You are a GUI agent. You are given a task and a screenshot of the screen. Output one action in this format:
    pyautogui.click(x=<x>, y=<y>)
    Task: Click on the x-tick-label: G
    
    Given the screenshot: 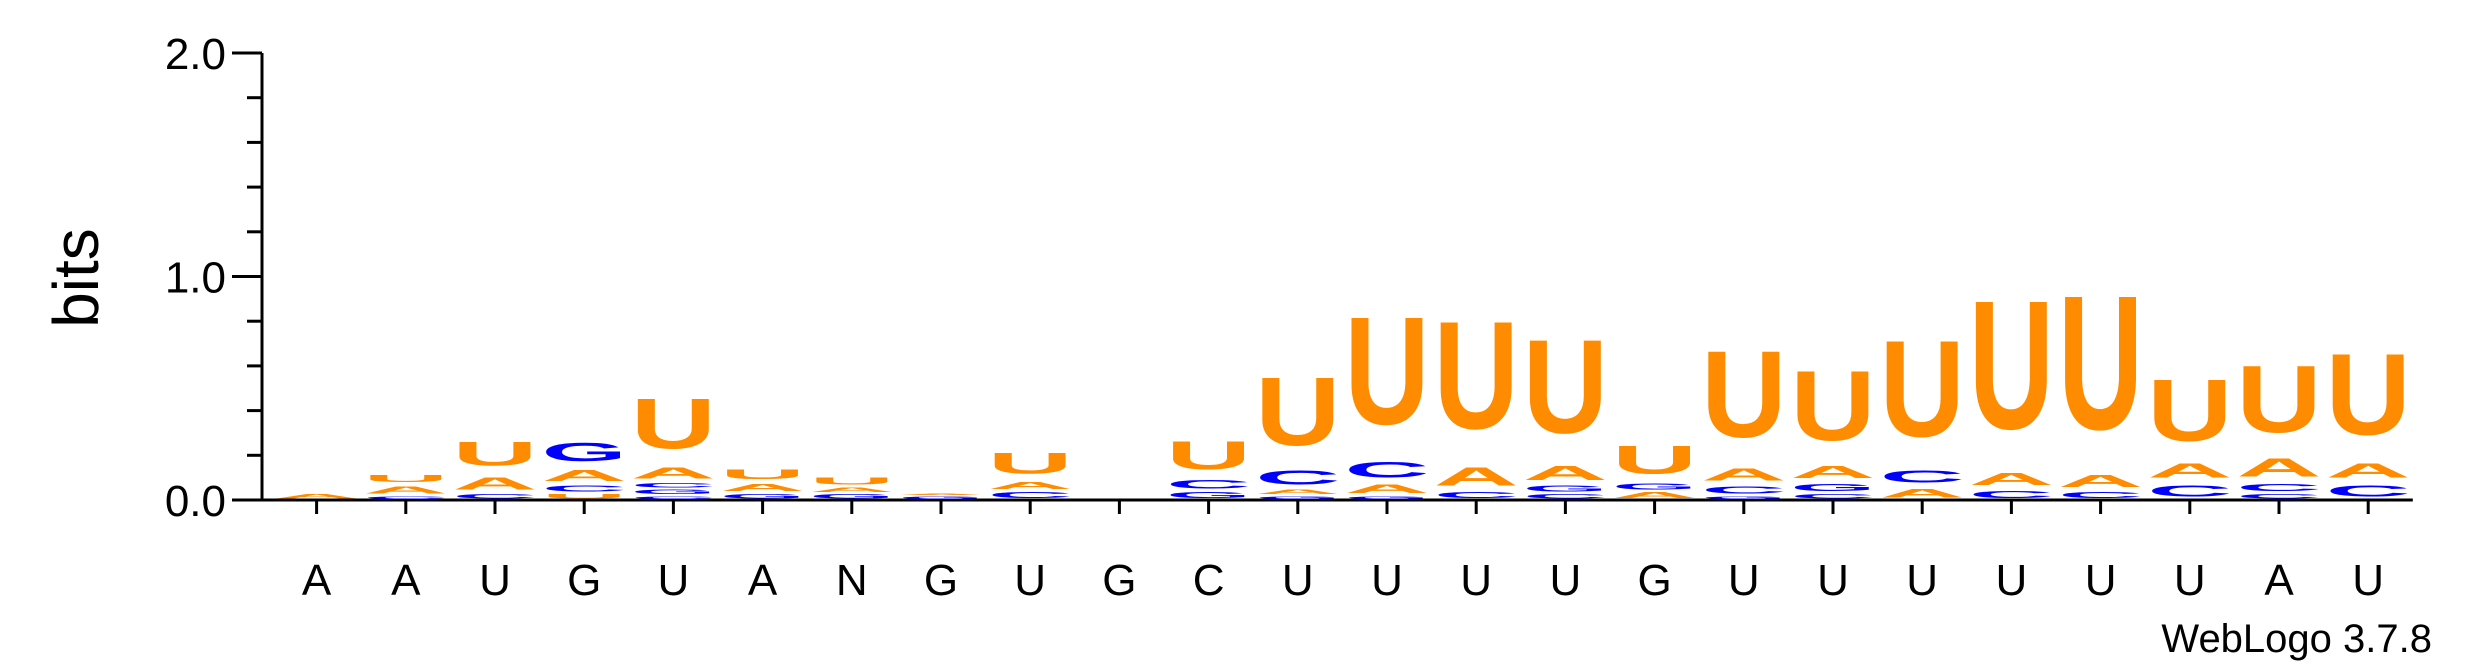 What is the action you would take?
    pyautogui.click(x=1119, y=580)
    